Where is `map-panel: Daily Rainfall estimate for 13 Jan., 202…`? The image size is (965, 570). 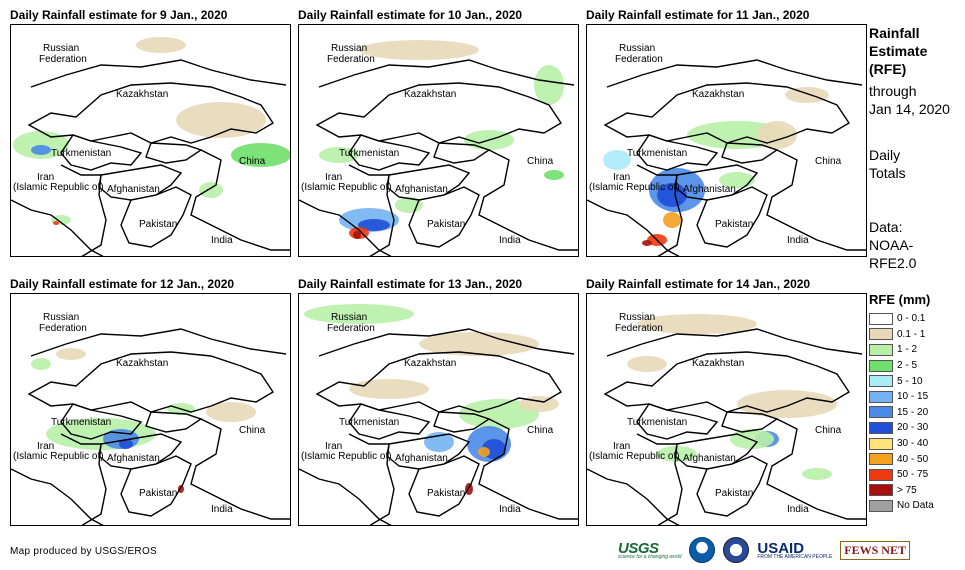 map-panel: Daily Rainfall estimate for 13 Jan., 202… is located at coordinates (438, 401).